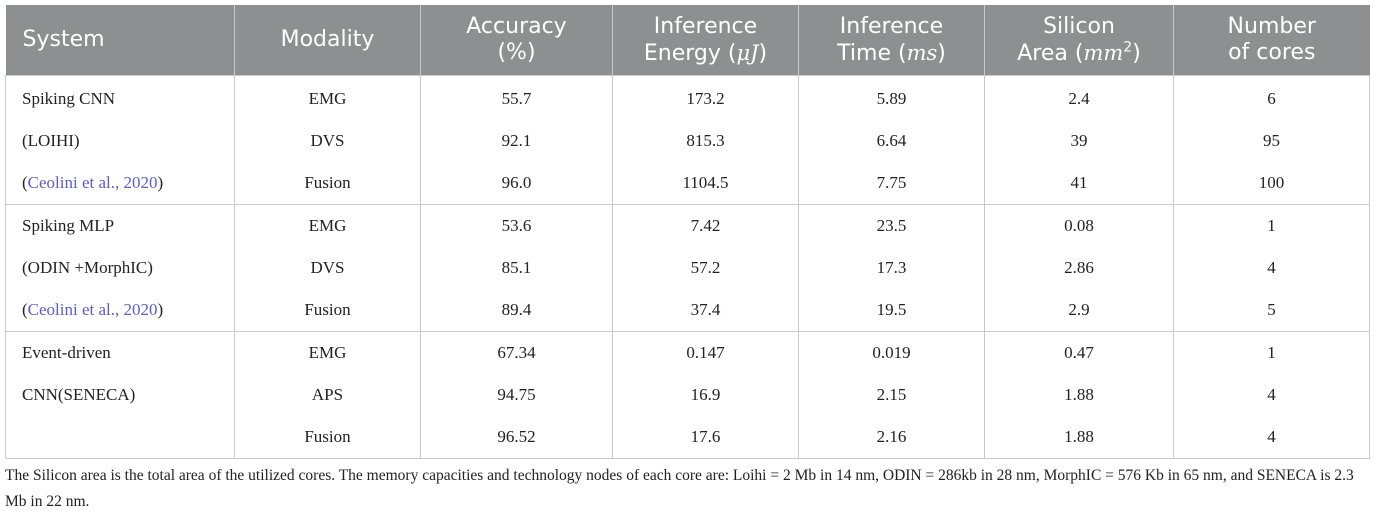 The image size is (1375, 515). I want to click on table-row: CNN(SENECA) APS 94.75 16.9 2.15 1.88 4, so click(687, 395).